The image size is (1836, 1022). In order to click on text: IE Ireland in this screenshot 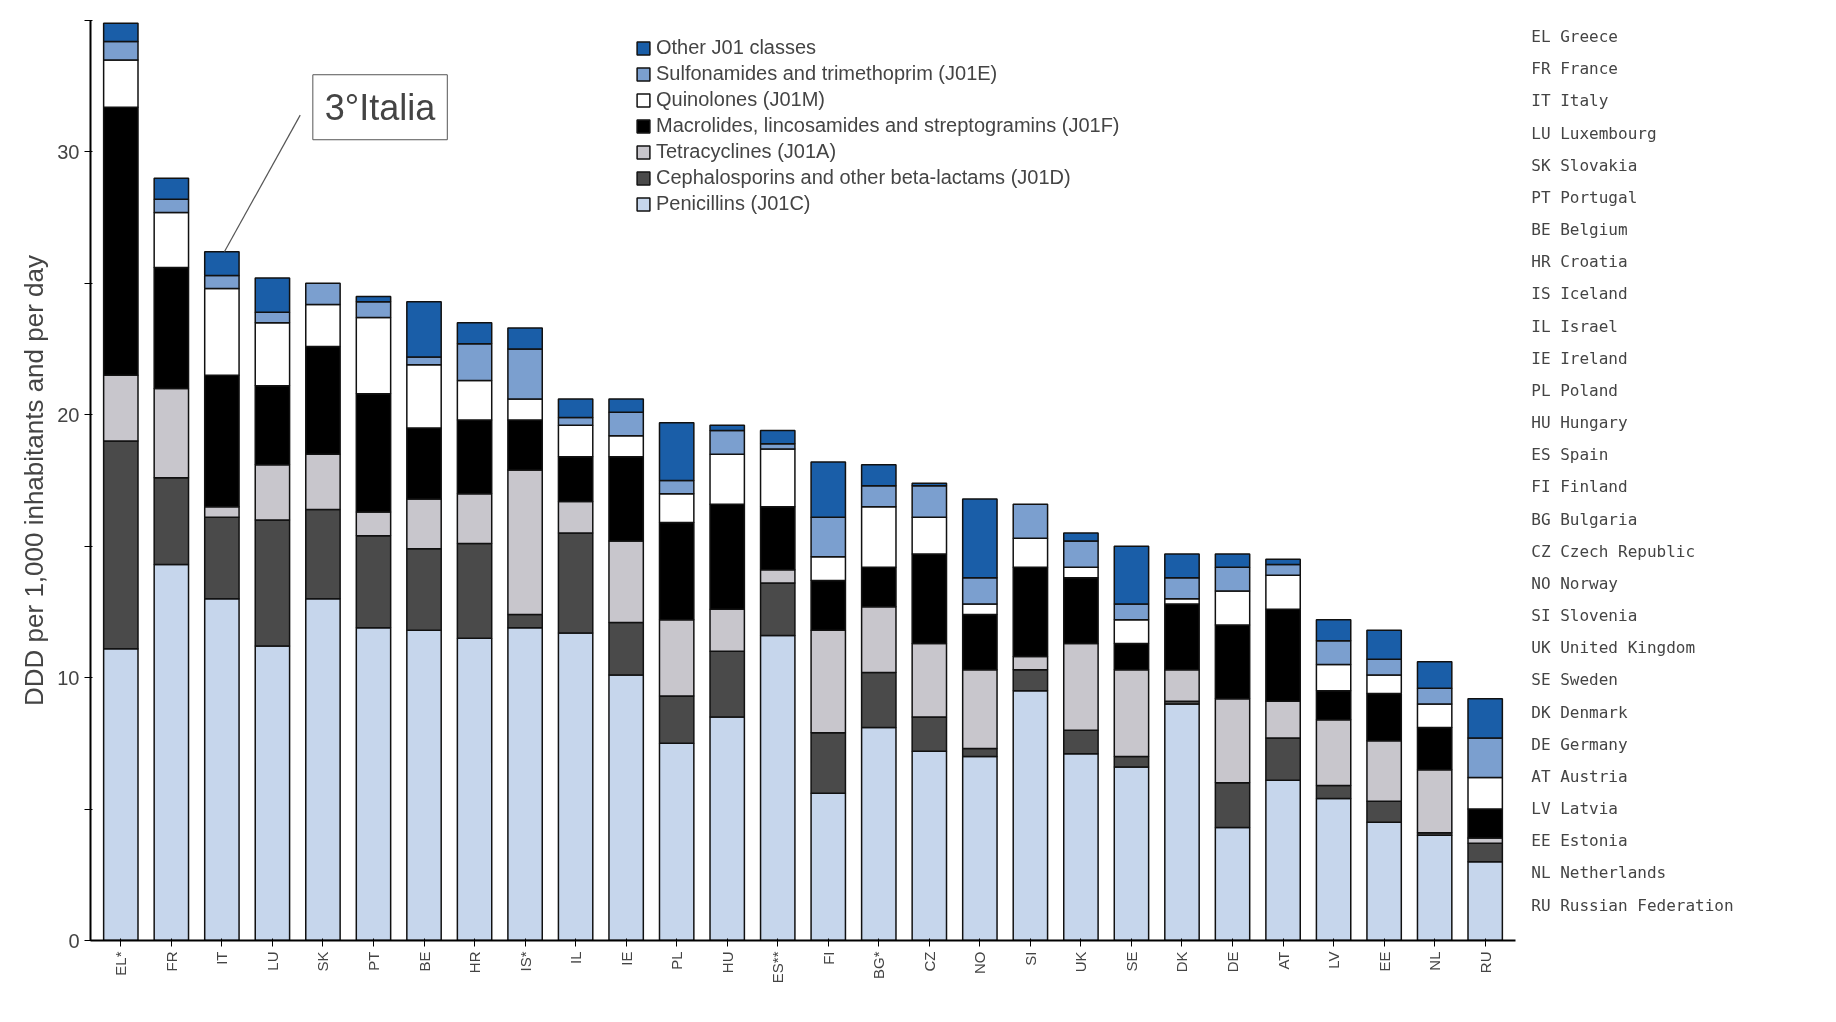, I will do `click(1579, 358)`.